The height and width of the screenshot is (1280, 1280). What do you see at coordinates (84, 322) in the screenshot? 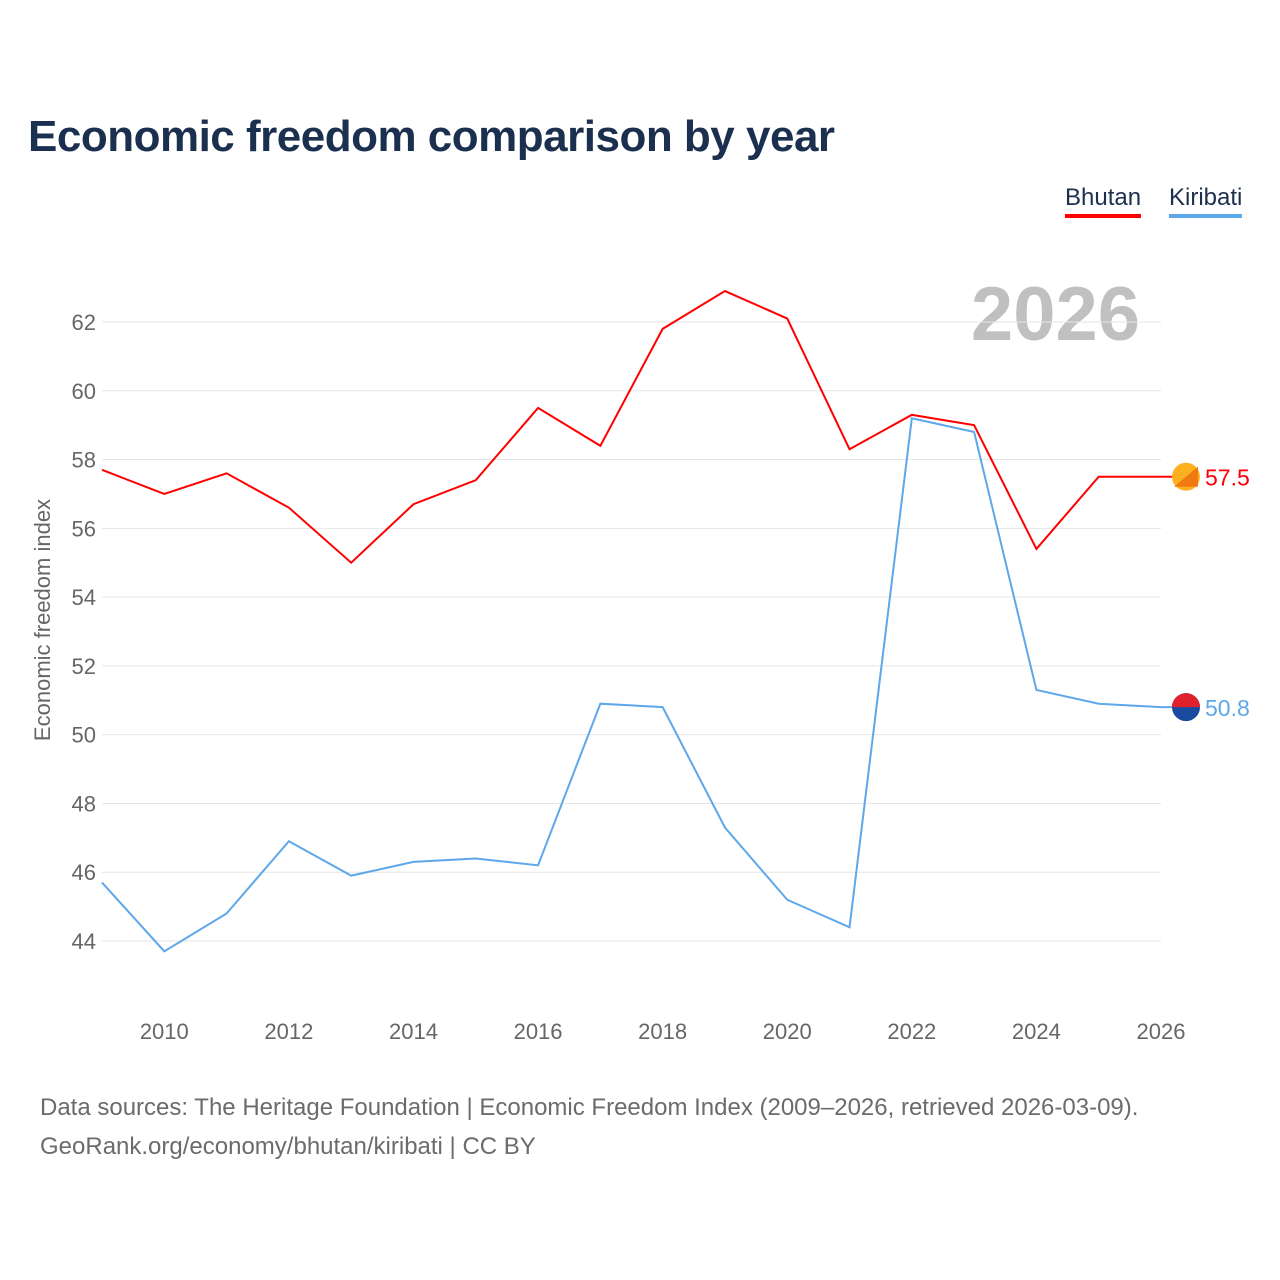
I see `y-tick-label: 62` at bounding box center [84, 322].